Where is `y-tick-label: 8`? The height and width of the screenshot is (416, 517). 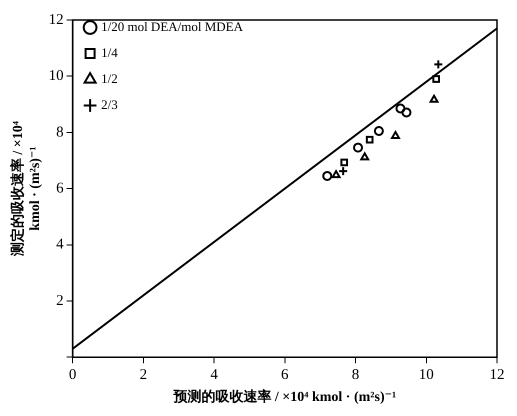 y-tick-label: 8 is located at coordinates (60, 132).